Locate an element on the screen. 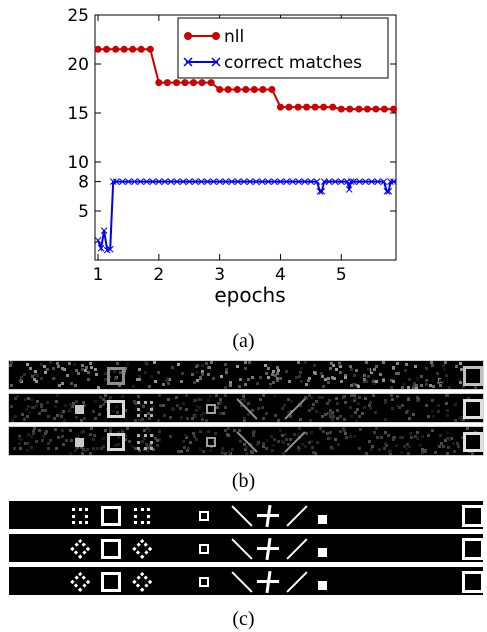  filter-diamond is located at coordinates (80, 549).